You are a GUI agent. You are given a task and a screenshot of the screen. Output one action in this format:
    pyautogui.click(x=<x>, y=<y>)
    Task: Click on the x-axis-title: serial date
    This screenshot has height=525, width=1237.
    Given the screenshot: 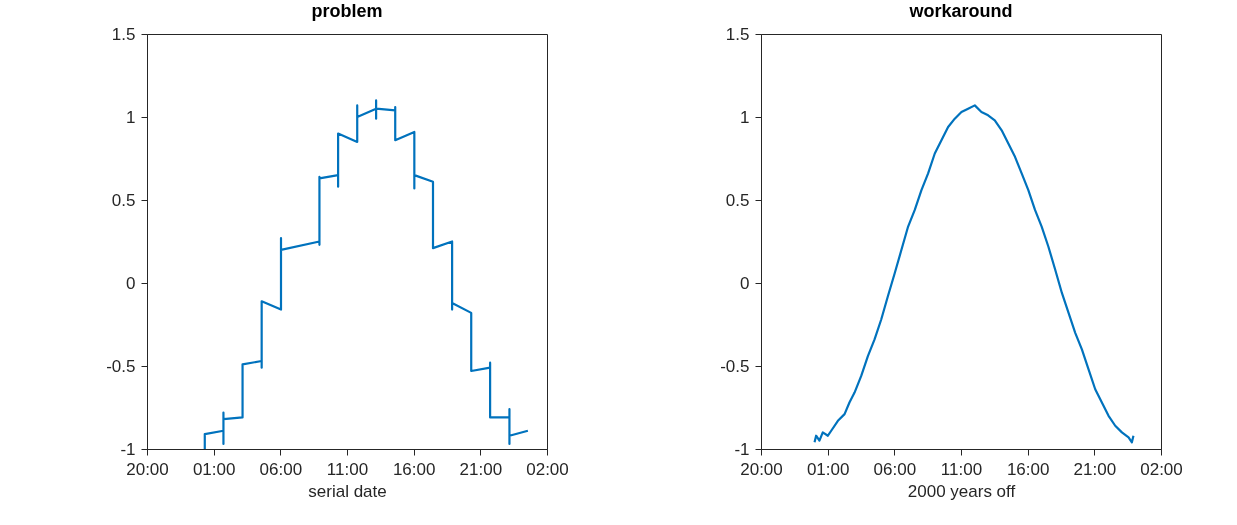 What is the action you would take?
    pyautogui.click(x=347, y=491)
    